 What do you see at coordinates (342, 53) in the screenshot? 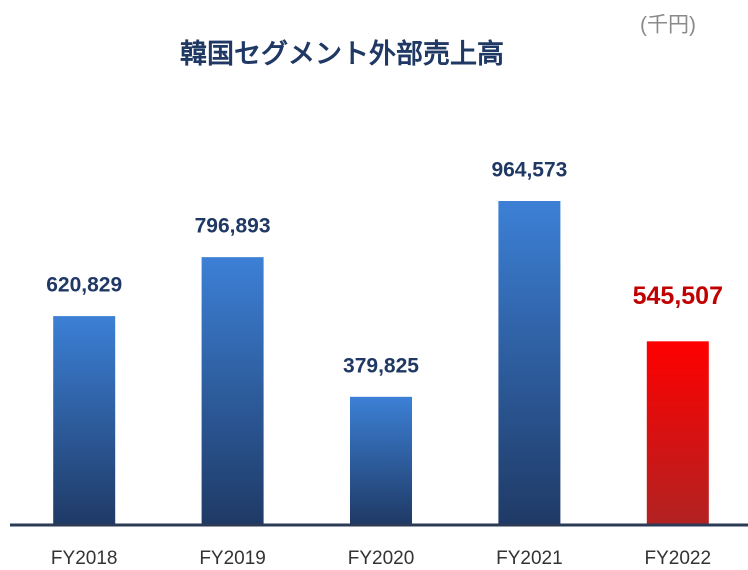
I see `chart-title: 韓国セグメント外部売上高` at bounding box center [342, 53].